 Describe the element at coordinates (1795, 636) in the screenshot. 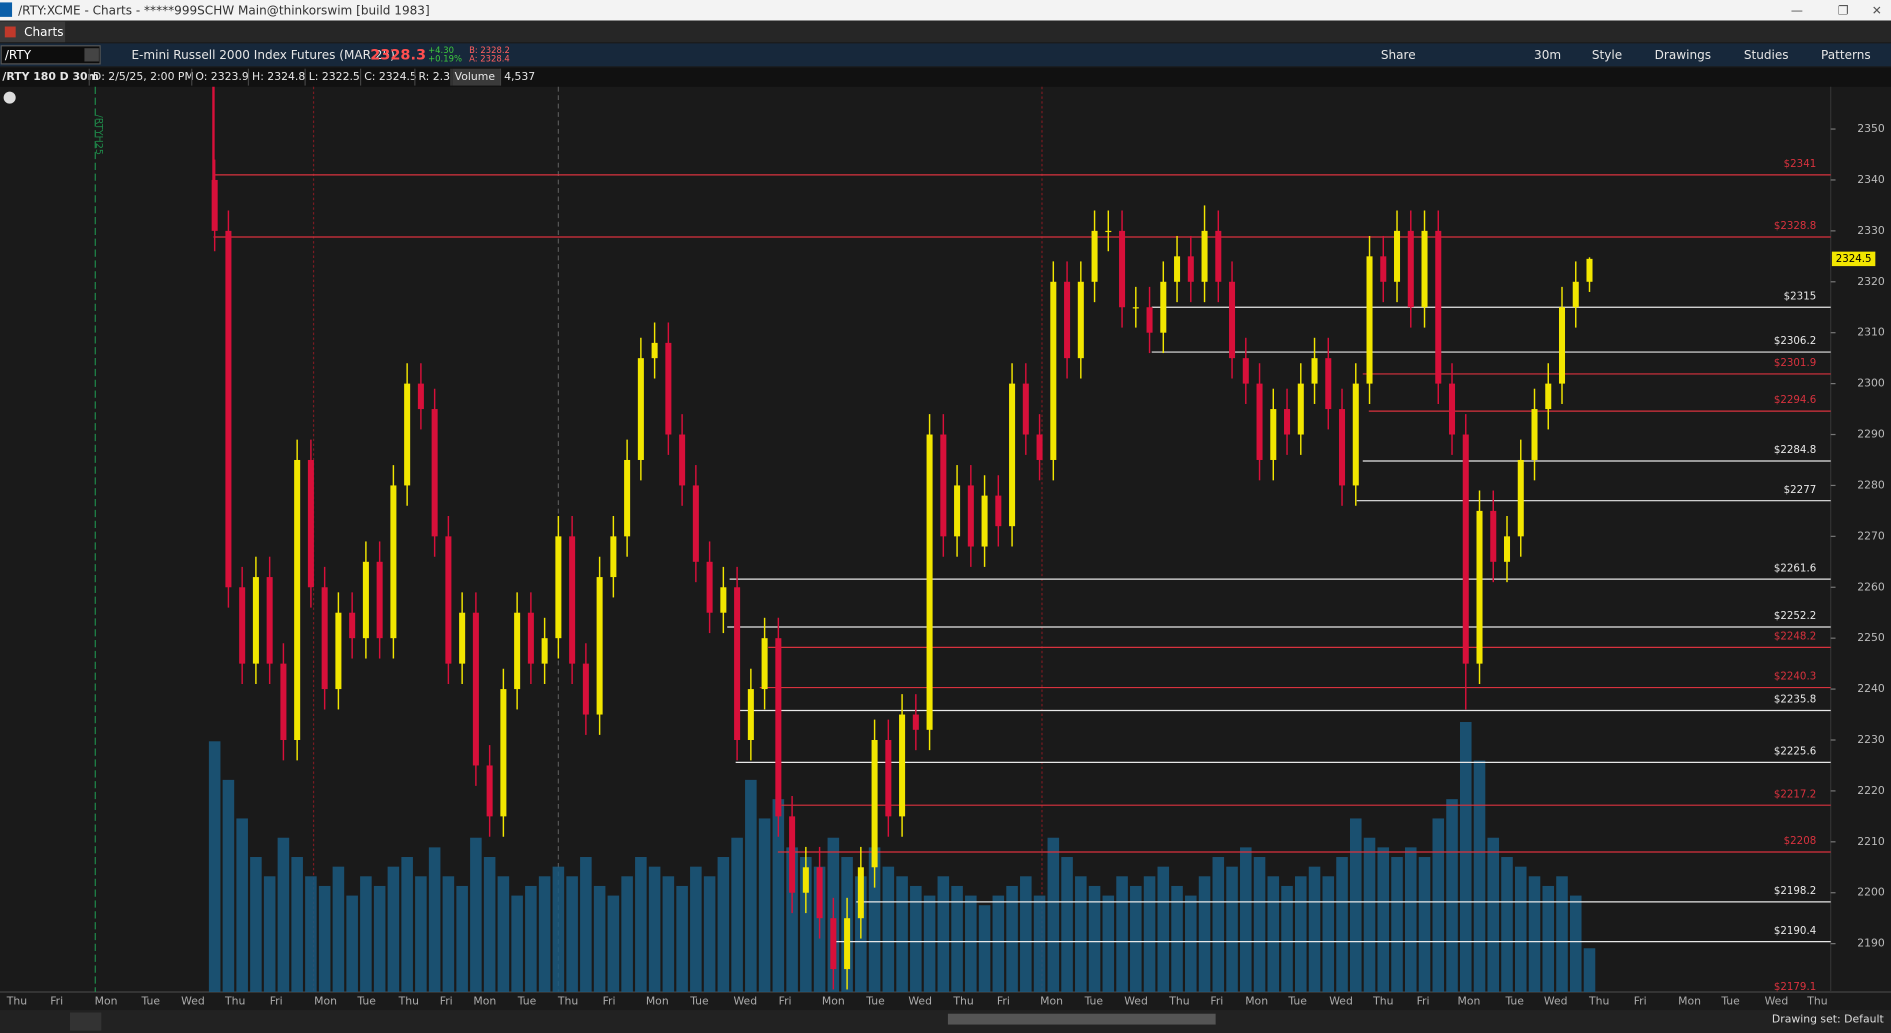

I see `price-level-label: $2248.2` at that location.